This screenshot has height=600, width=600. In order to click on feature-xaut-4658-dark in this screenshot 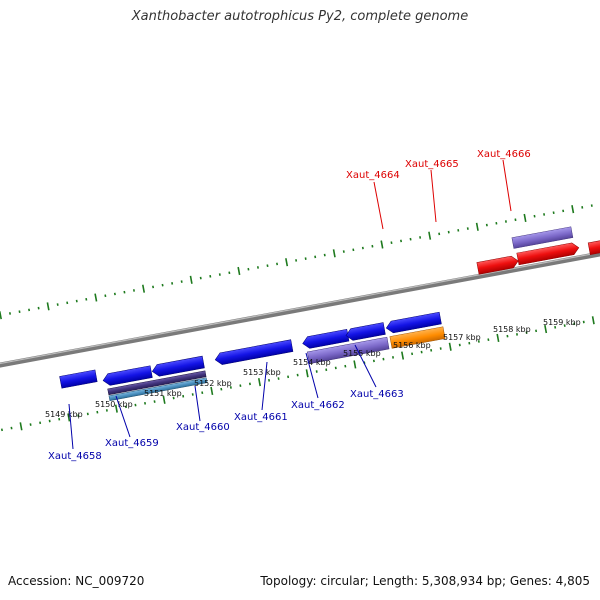, I will do `click(157, 383)`.